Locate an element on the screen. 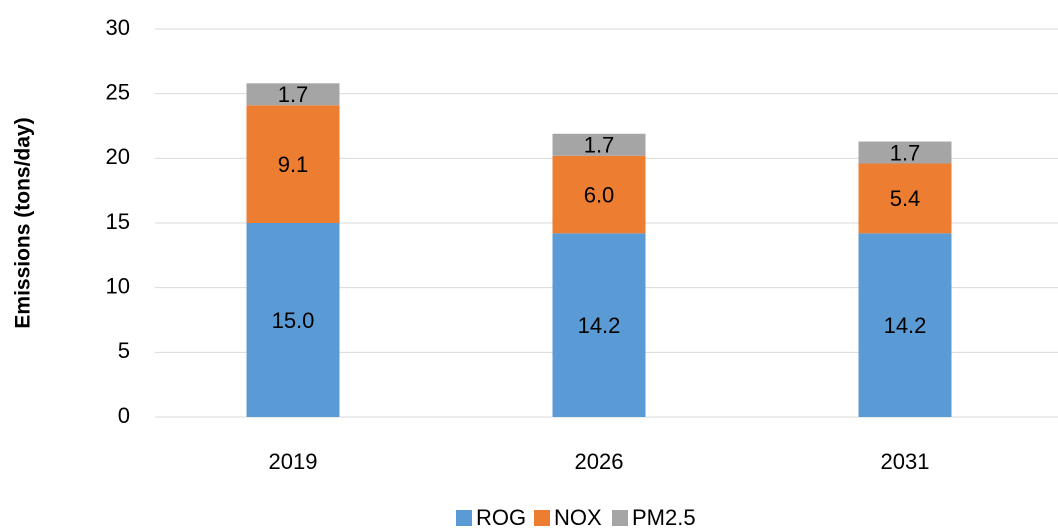 The height and width of the screenshot is (529, 1058). y-tick-label: 10 is located at coordinates (118, 285).